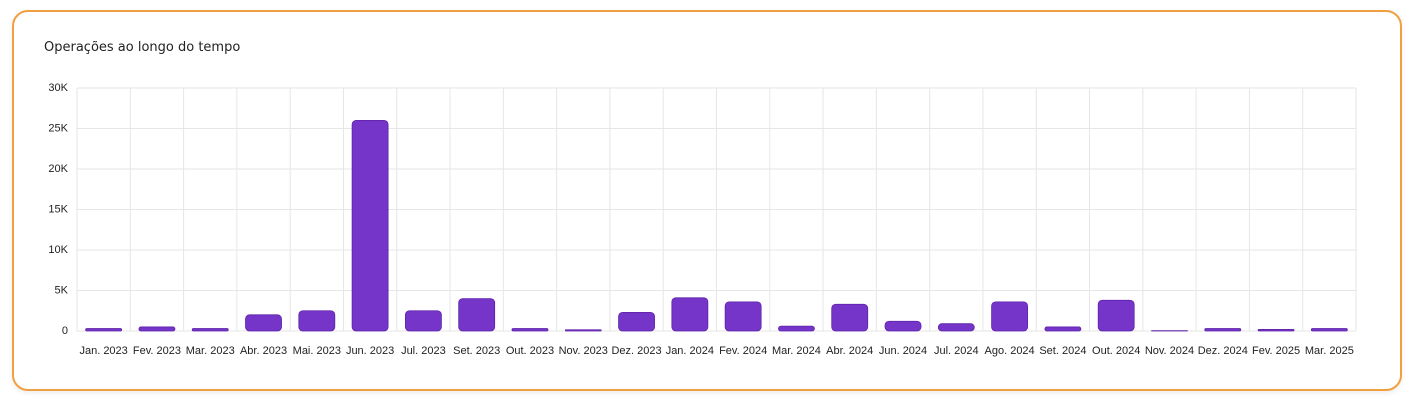 Image resolution: width=1417 pixels, height=411 pixels. I want to click on x-tick-label: Ago. 2024, so click(1010, 351).